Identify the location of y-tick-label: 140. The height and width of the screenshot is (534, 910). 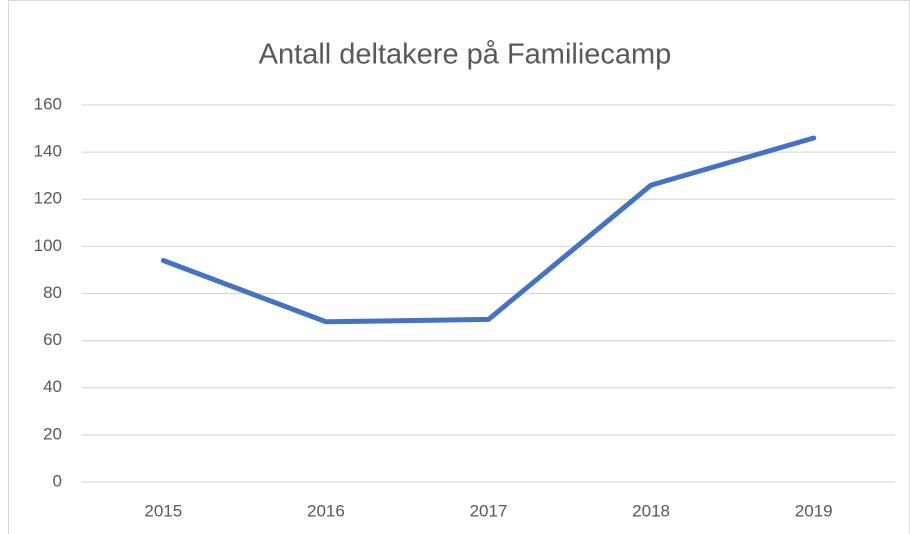
(48, 151).